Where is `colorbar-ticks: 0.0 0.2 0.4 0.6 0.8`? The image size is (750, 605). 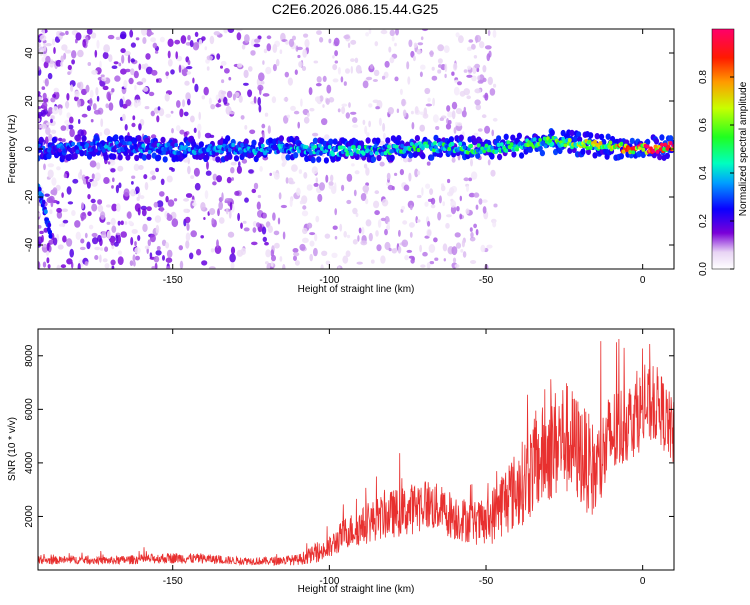 colorbar-ticks: 0.0 0.2 0.4 0.6 0.8 is located at coordinates (716, 173).